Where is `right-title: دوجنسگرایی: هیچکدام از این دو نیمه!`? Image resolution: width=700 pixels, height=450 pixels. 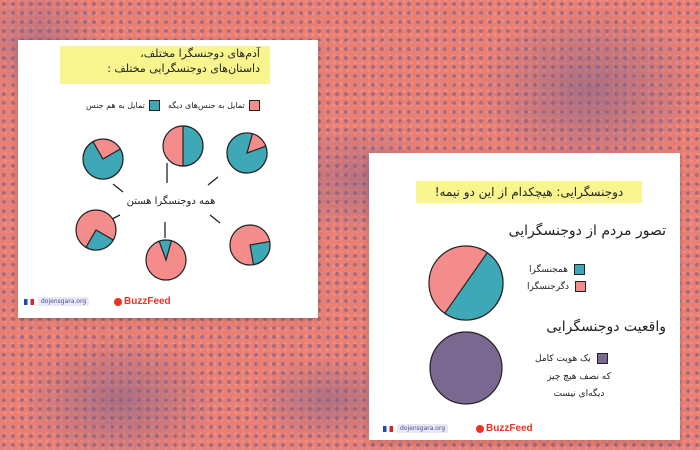
right-title: دوجنسگرایی: هیچکدام از این دو نیمه! is located at coordinates (529, 192).